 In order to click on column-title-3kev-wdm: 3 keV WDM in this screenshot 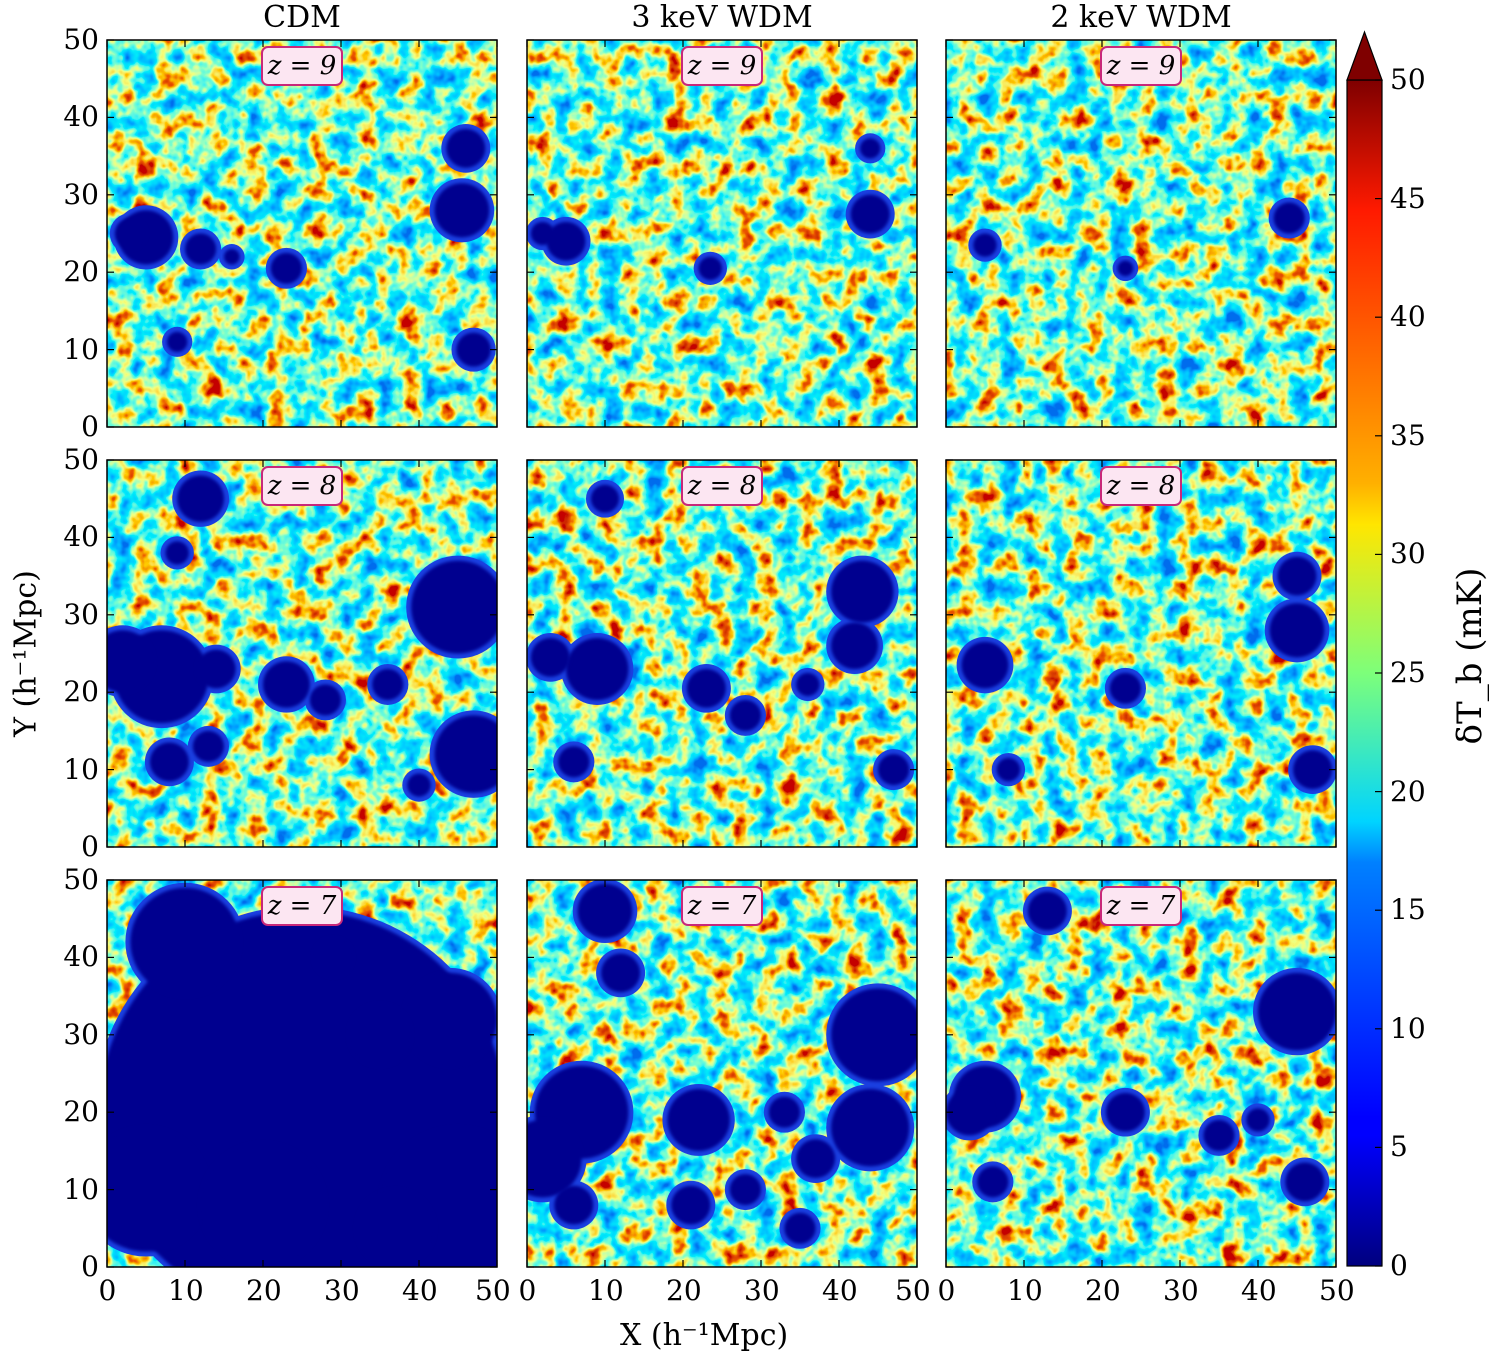, I will do `click(722, 17)`.